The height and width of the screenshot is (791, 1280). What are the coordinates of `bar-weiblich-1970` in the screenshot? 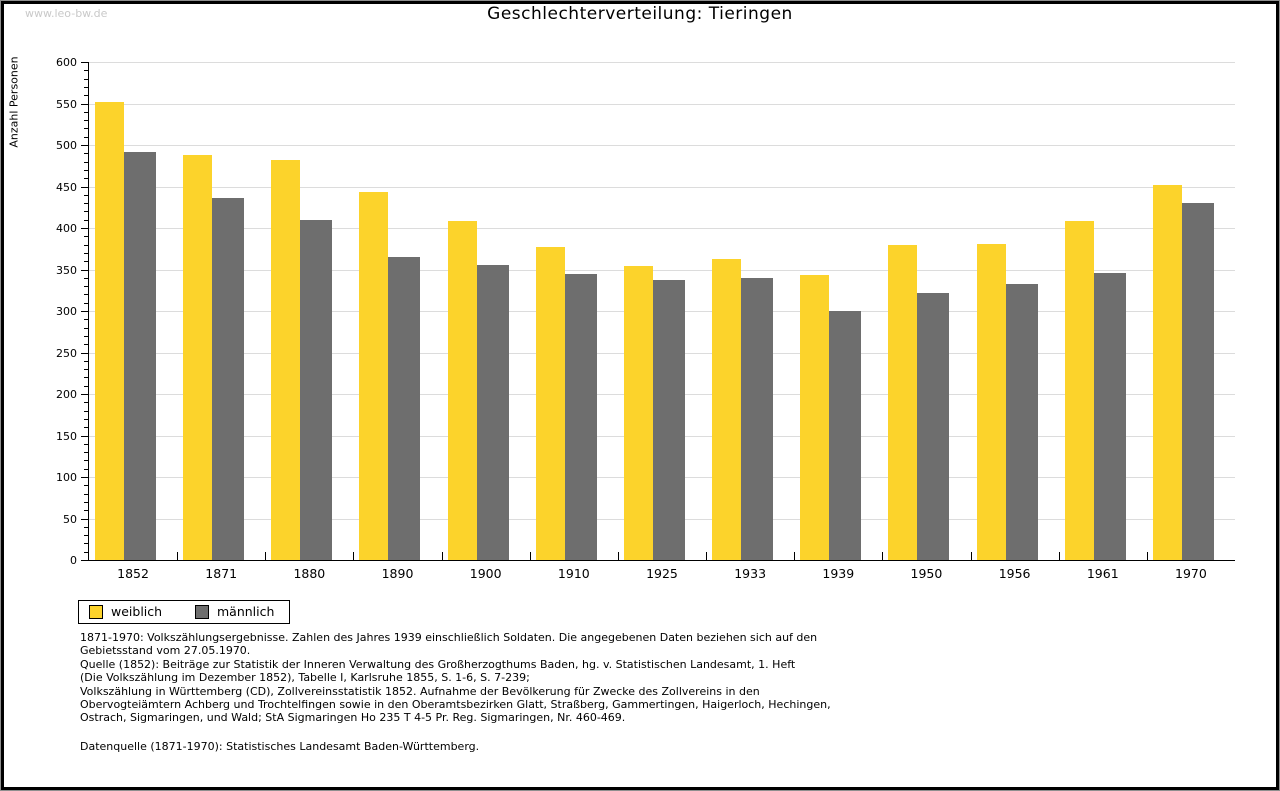 It's located at (1167, 372).